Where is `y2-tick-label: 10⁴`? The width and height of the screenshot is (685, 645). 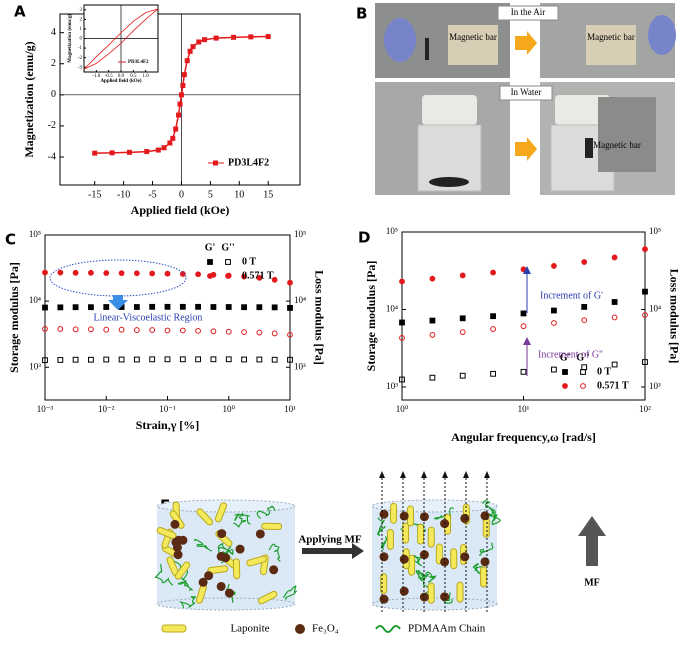 y2-tick-label: 10⁴ is located at coordinates (655, 309).